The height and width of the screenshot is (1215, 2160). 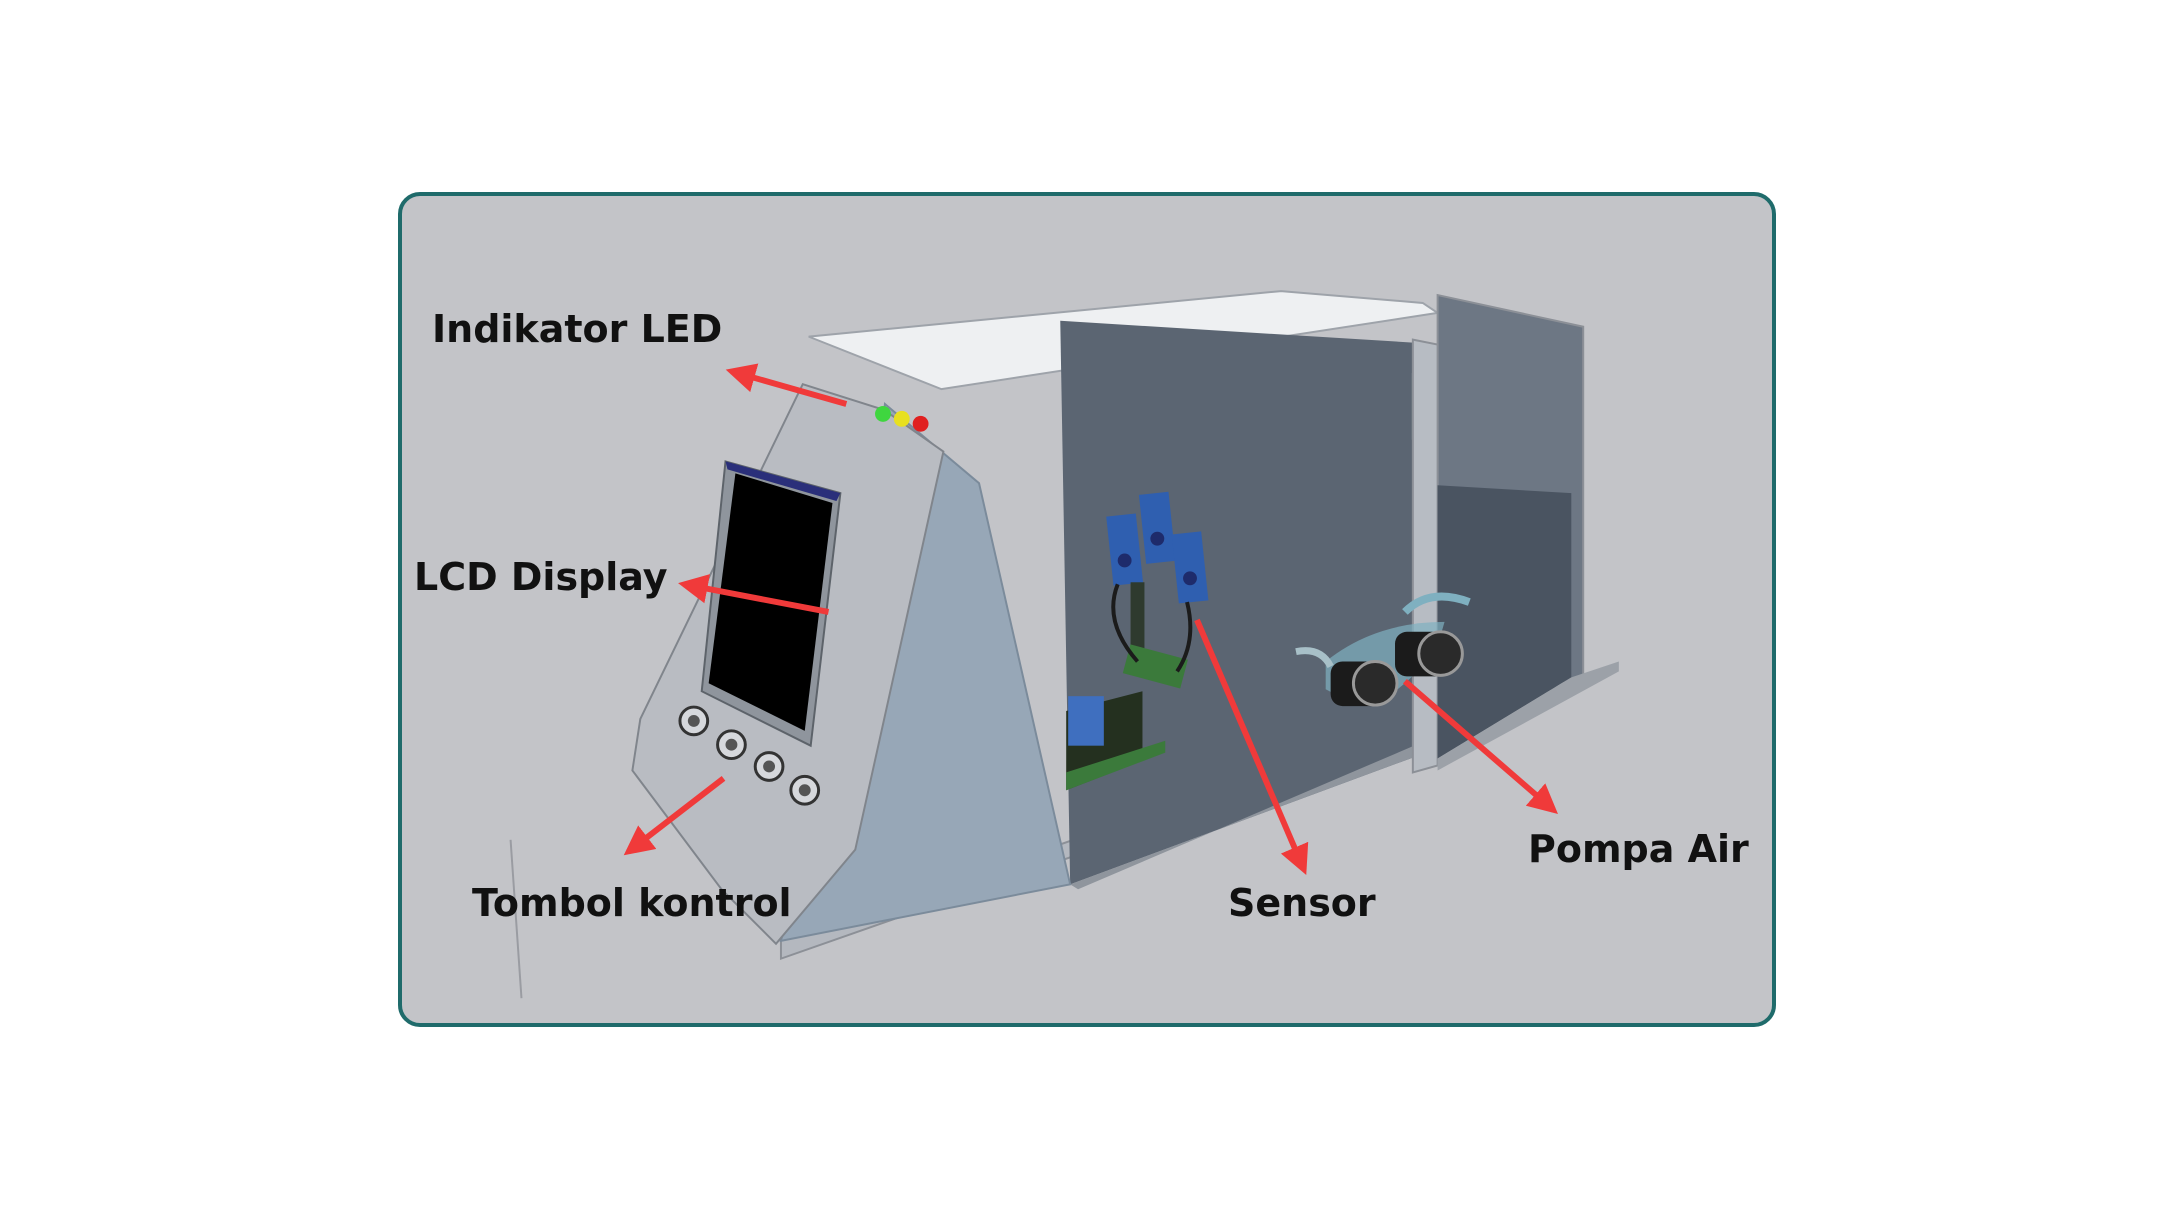 What do you see at coordinates (1157, 590) in the screenshot?
I see `sensor-modules` at bounding box center [1157, 590].